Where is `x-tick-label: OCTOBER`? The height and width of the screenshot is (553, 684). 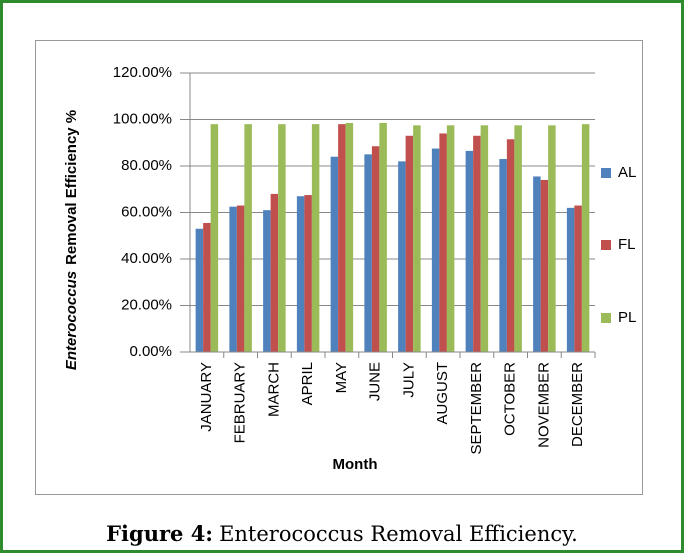
x-tick-label: OCTOBER is located at coordinates (510, 399).